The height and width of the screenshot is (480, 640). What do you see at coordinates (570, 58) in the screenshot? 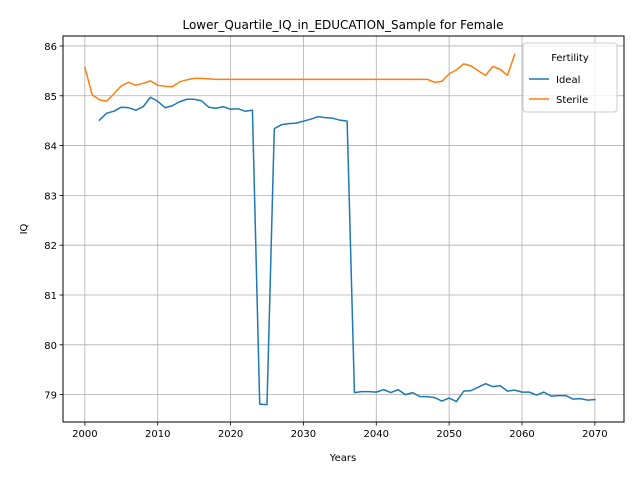
I see `legend-title: Fertility` at bounding box center [570, 58].